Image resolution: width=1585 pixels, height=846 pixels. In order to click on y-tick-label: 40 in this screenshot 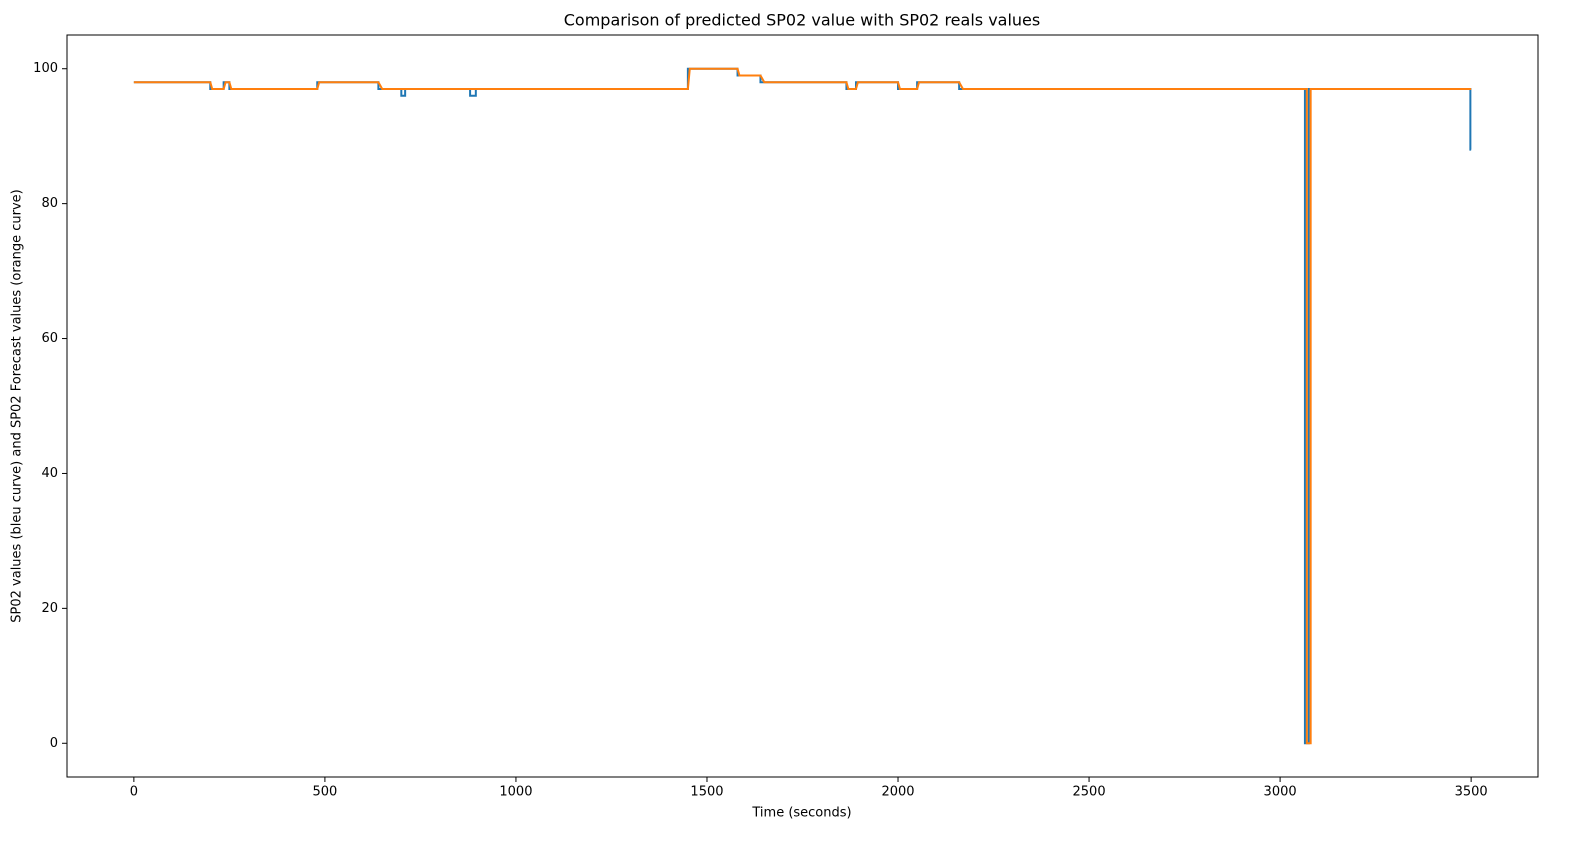, I will do `click(49, 473)`.